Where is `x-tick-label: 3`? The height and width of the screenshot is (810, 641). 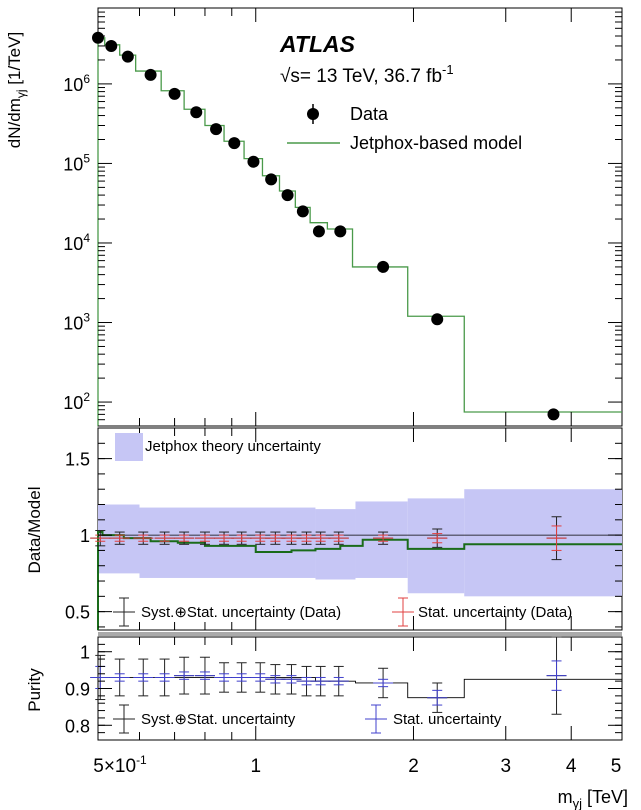
x-tick-label: 3 is located at coordinates (505, 766).